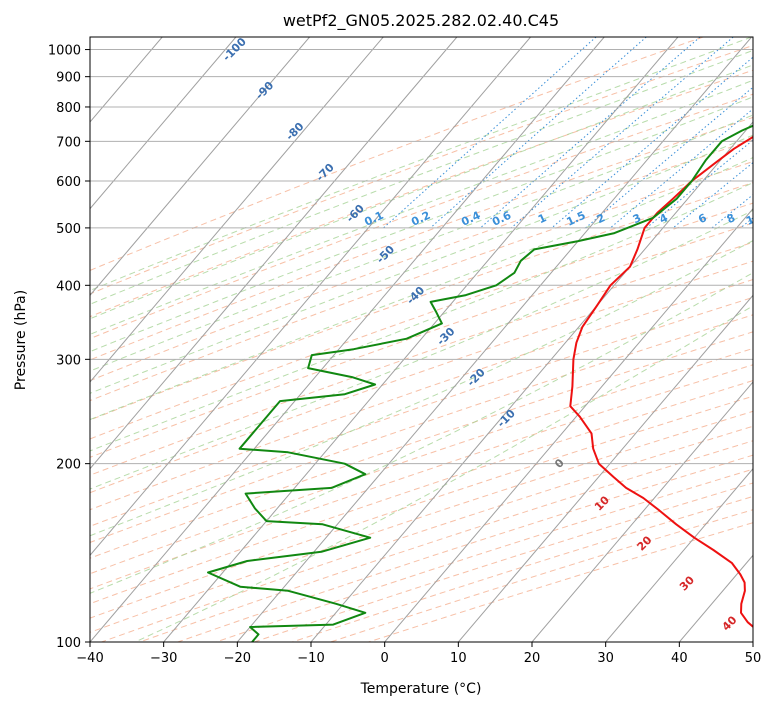 This screenshot has height=708, width=775. I want to click on x-tick-label: 50, so click(753, 658).